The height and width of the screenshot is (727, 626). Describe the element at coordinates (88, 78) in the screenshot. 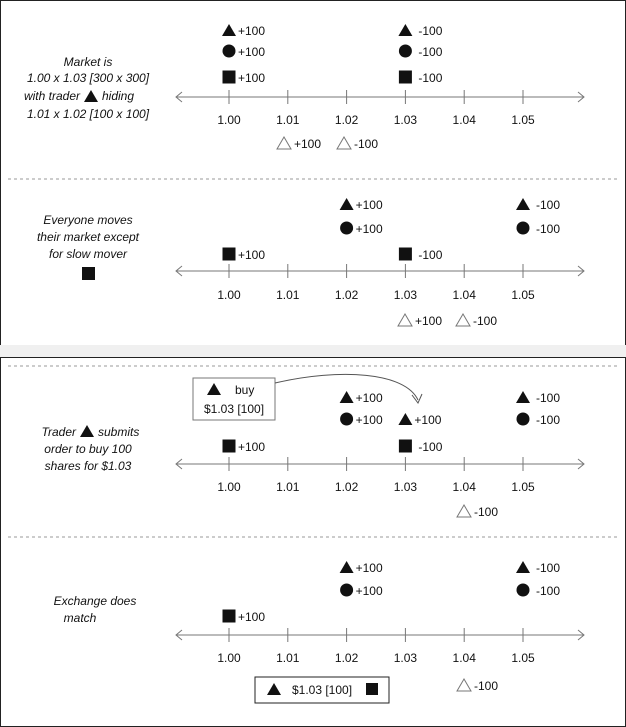

I see `svg-text: 1.00 x 1.03 [300 x 300]` at that location.